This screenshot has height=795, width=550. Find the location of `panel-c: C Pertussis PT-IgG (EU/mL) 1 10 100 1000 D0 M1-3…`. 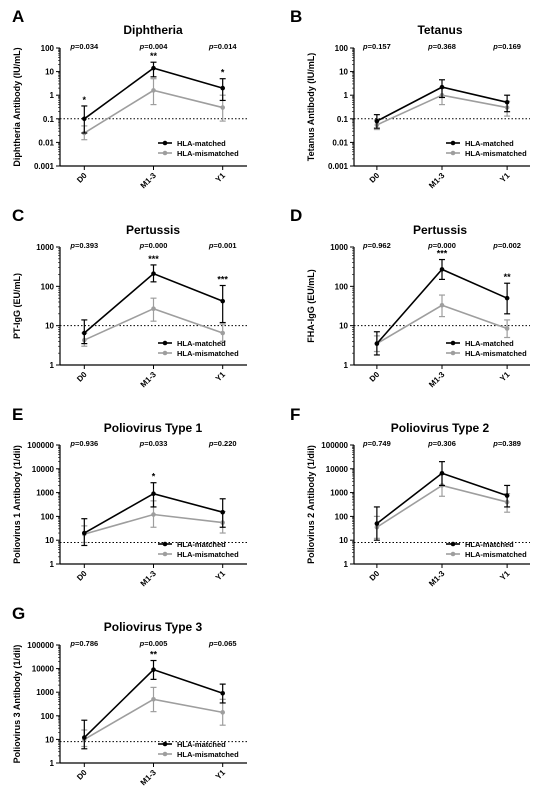

panel-c: C Pertussis PT-IgG (EU/mL) 1 10 100 1000 D0 M1-3… is located at coordinates (129, 297).